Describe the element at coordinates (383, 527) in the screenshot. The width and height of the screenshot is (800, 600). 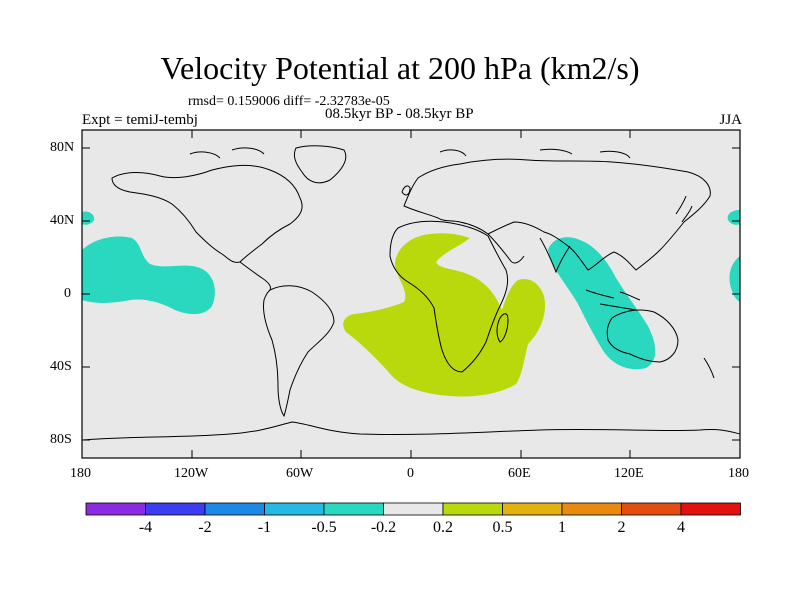
I see `colorbar-label: -0.2` at that location.